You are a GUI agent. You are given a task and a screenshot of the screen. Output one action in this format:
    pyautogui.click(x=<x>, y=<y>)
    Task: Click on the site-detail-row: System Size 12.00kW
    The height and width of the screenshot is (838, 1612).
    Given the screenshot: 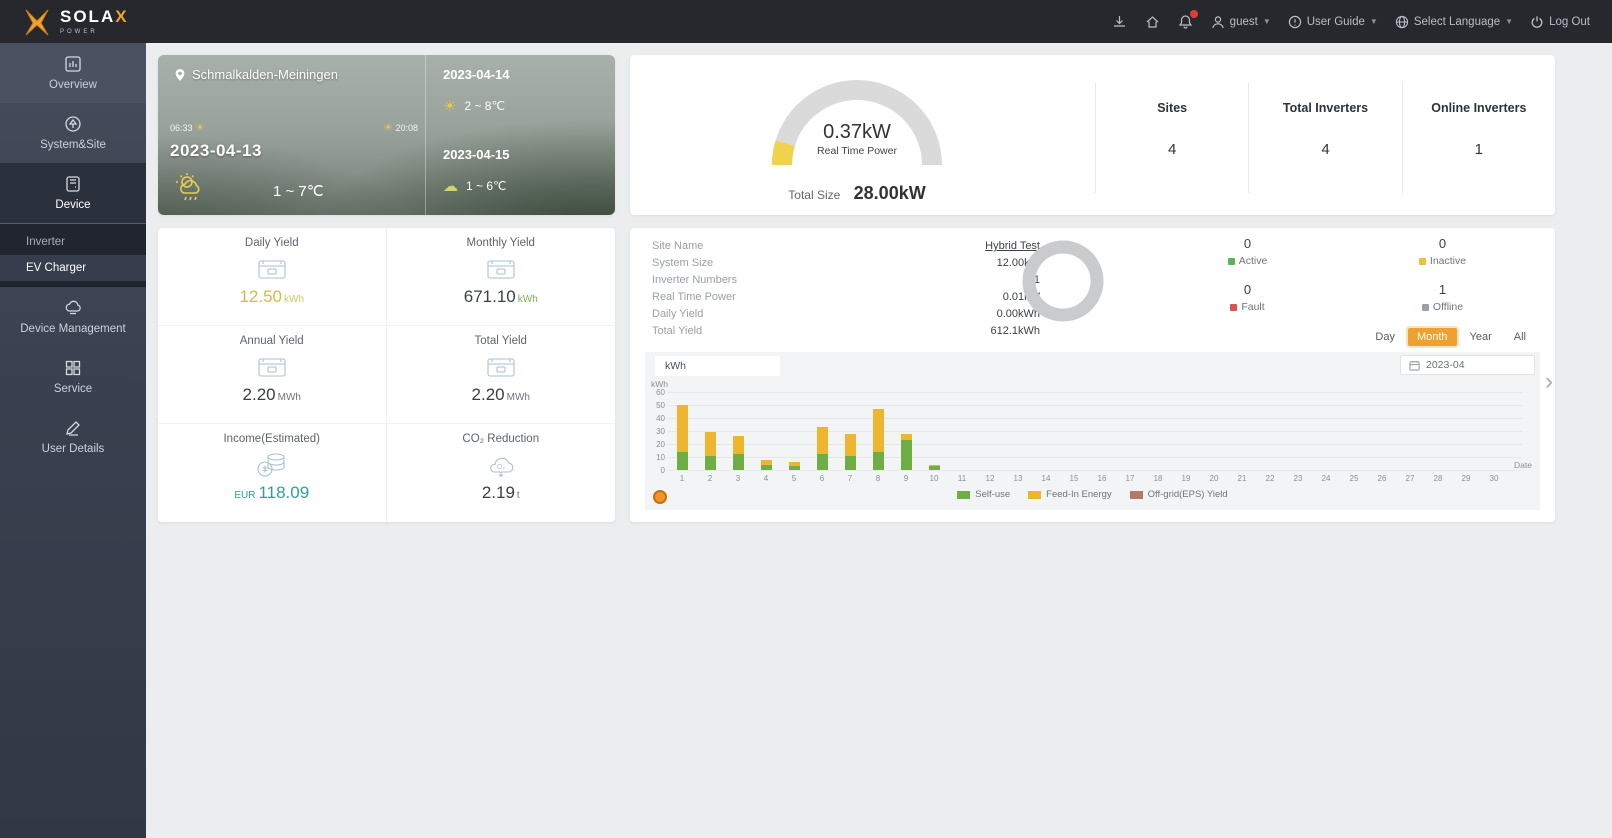 What is the action you would take?
    pyautogui.click(x=846, y=263)
    